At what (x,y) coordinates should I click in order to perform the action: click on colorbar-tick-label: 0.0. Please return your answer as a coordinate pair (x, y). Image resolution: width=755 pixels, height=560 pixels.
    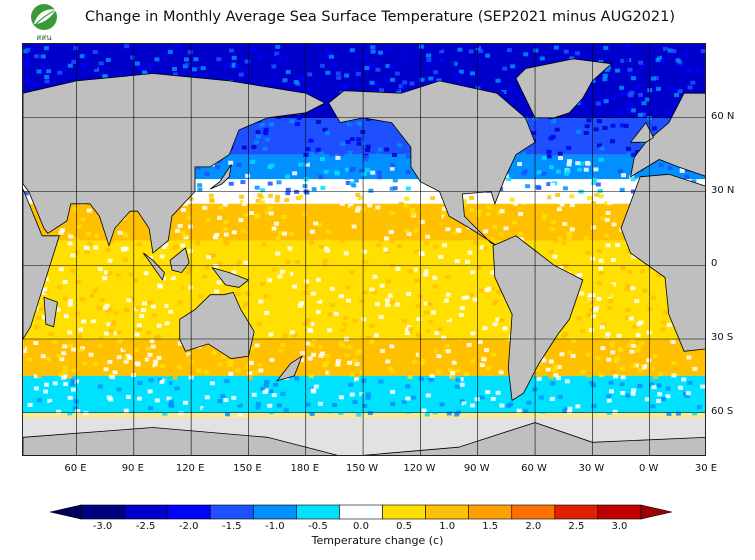
    Looking at the image, I should click on (361, 526).